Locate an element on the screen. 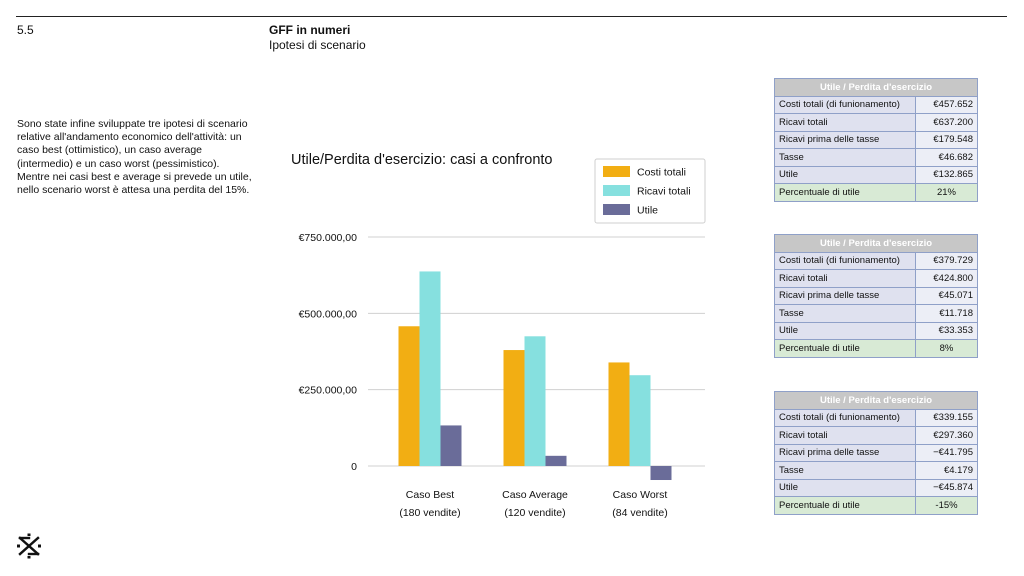 The height and width of the screenshot is (576, 1024). table-row-value: €46.682 is located at coordinates (946, 157).